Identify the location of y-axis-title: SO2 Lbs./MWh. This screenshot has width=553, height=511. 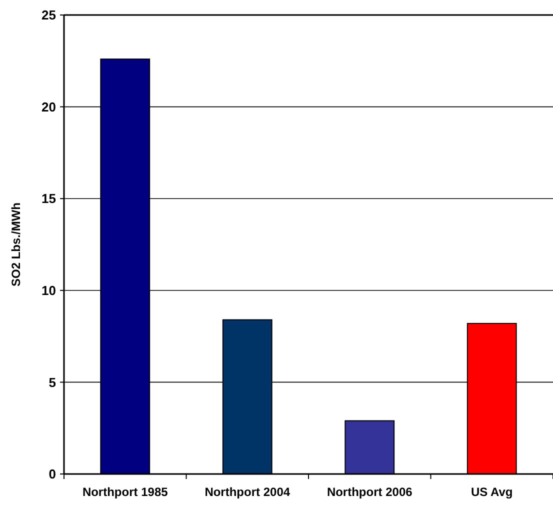
(16, 244).